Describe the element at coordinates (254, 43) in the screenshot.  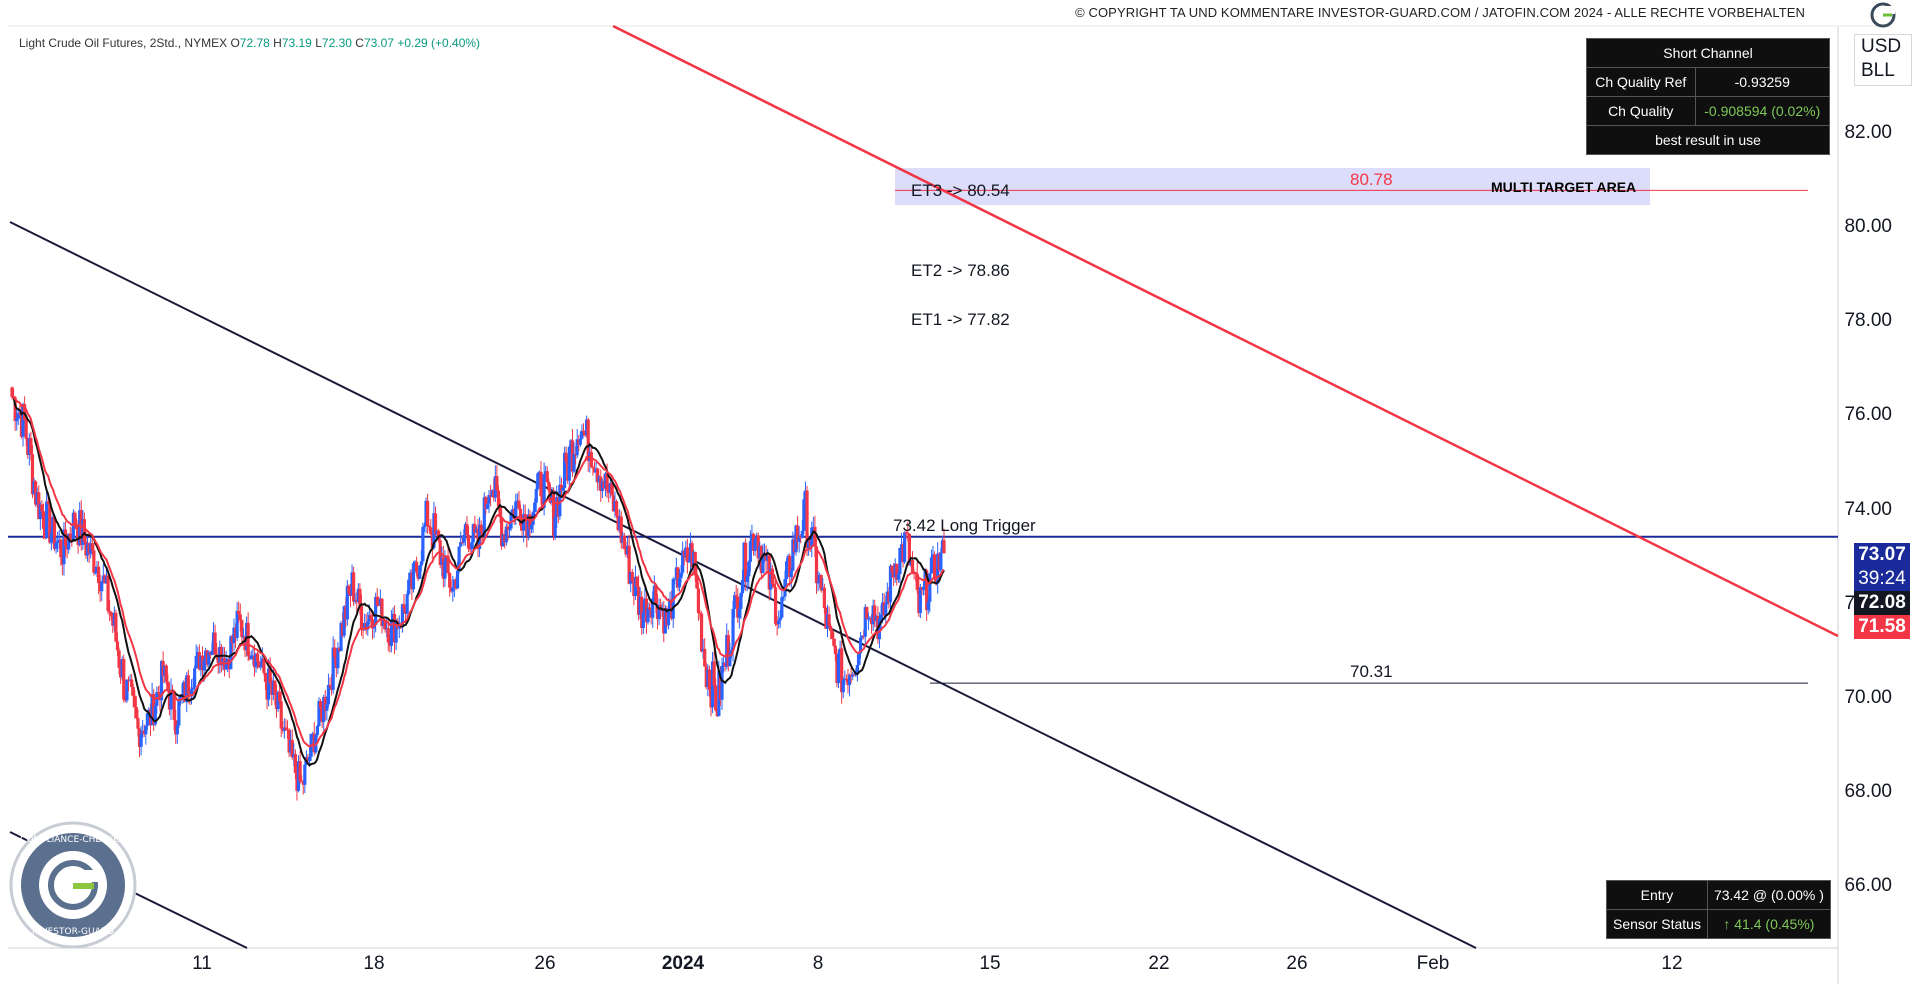
I see `open-value: 72.78` at that location.